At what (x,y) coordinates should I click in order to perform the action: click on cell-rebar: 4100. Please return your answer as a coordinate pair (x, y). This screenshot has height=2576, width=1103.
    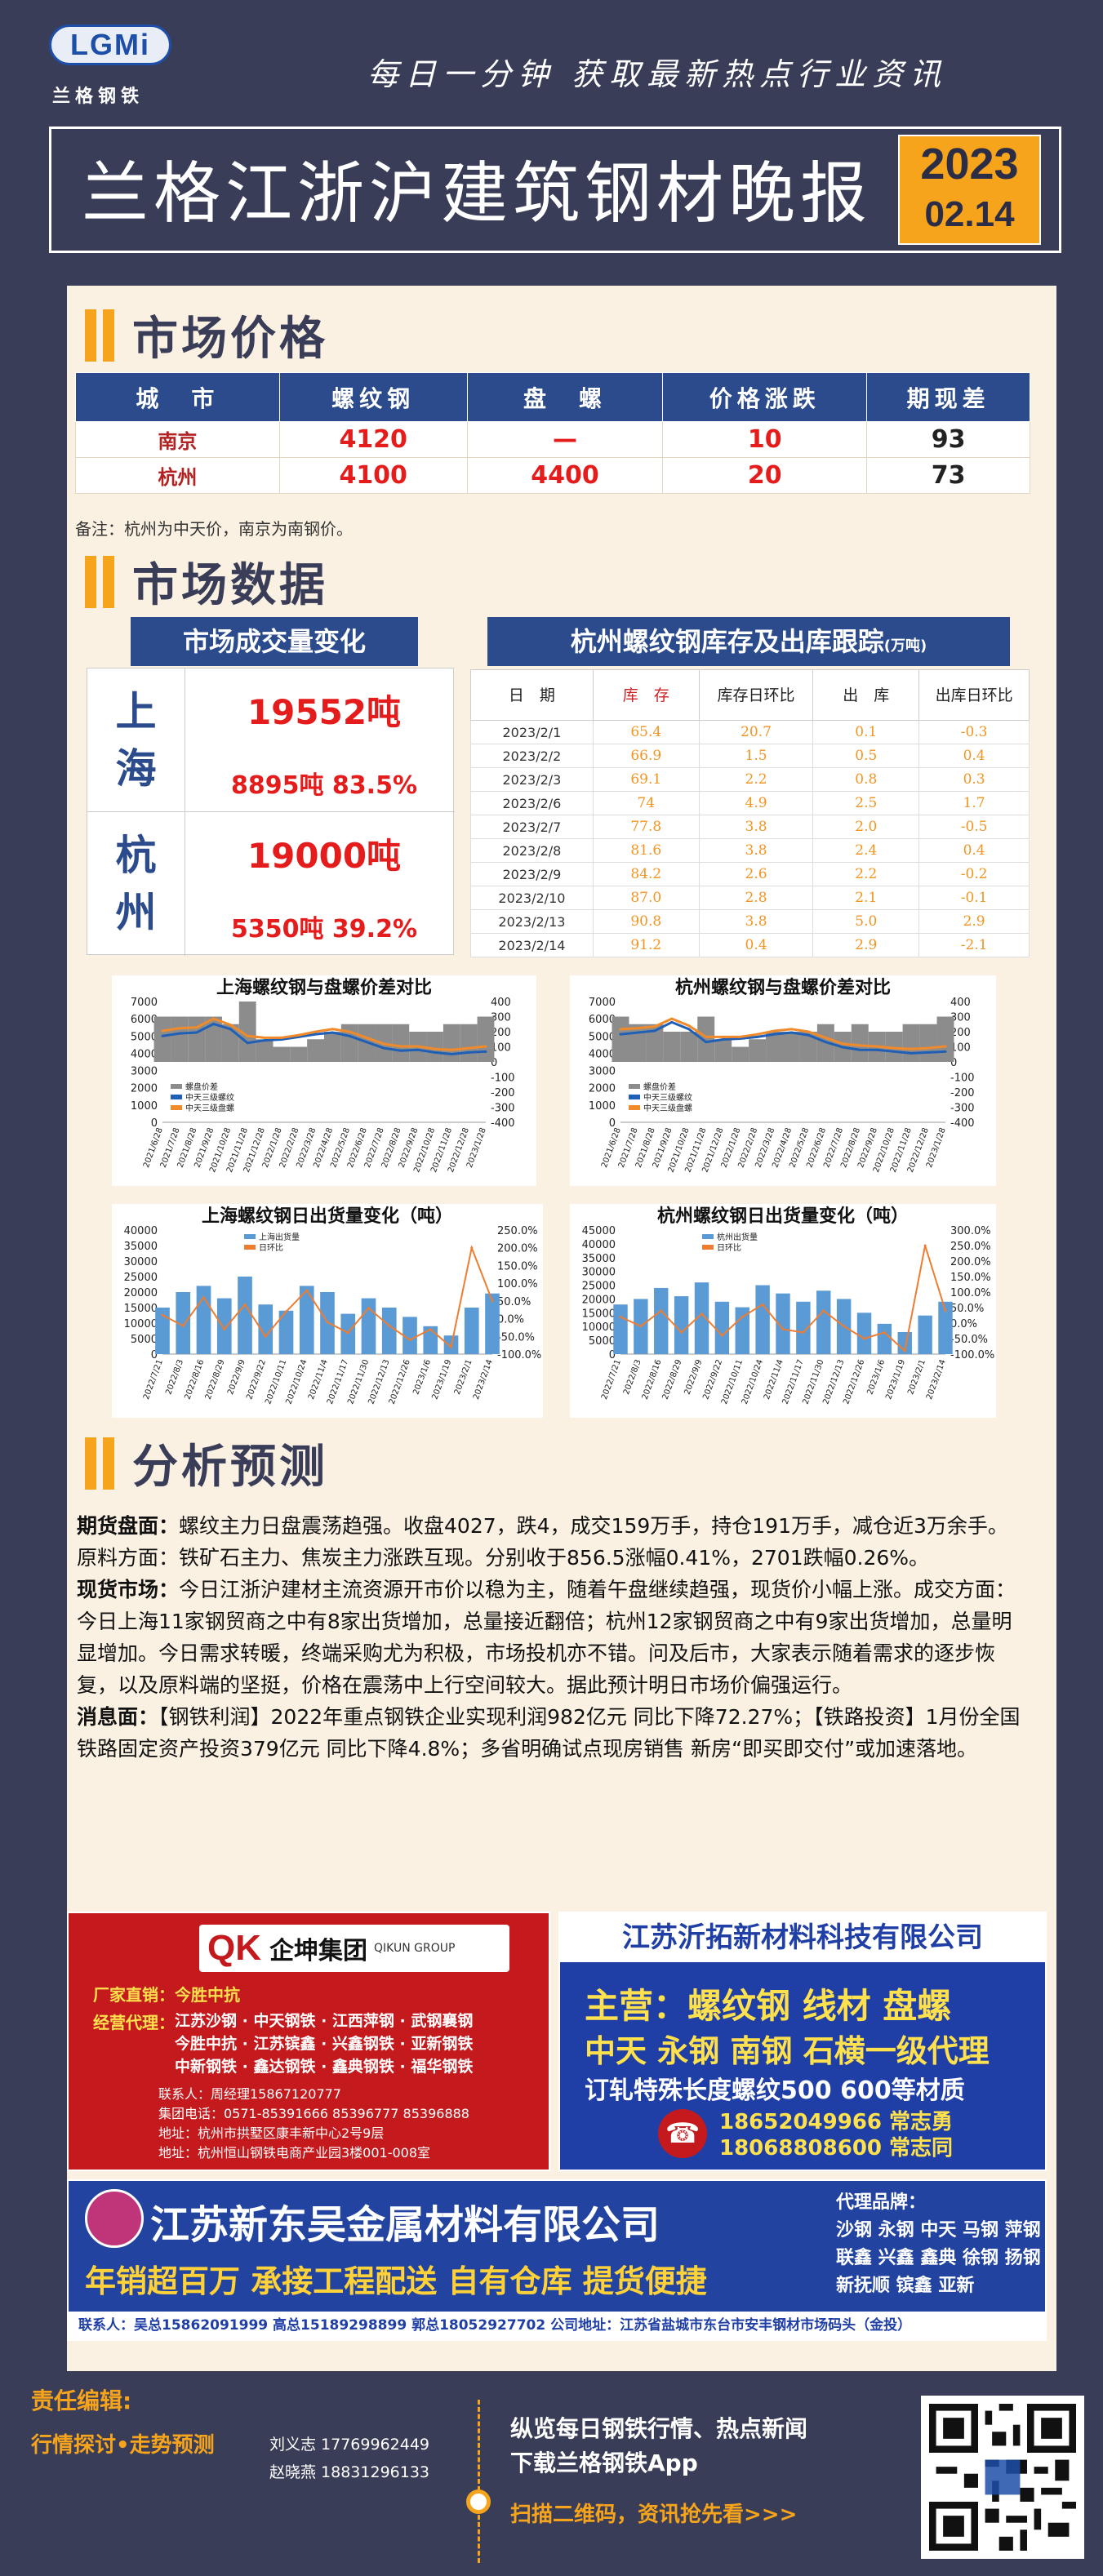
    Looking at the image, I should click on (373, 475).